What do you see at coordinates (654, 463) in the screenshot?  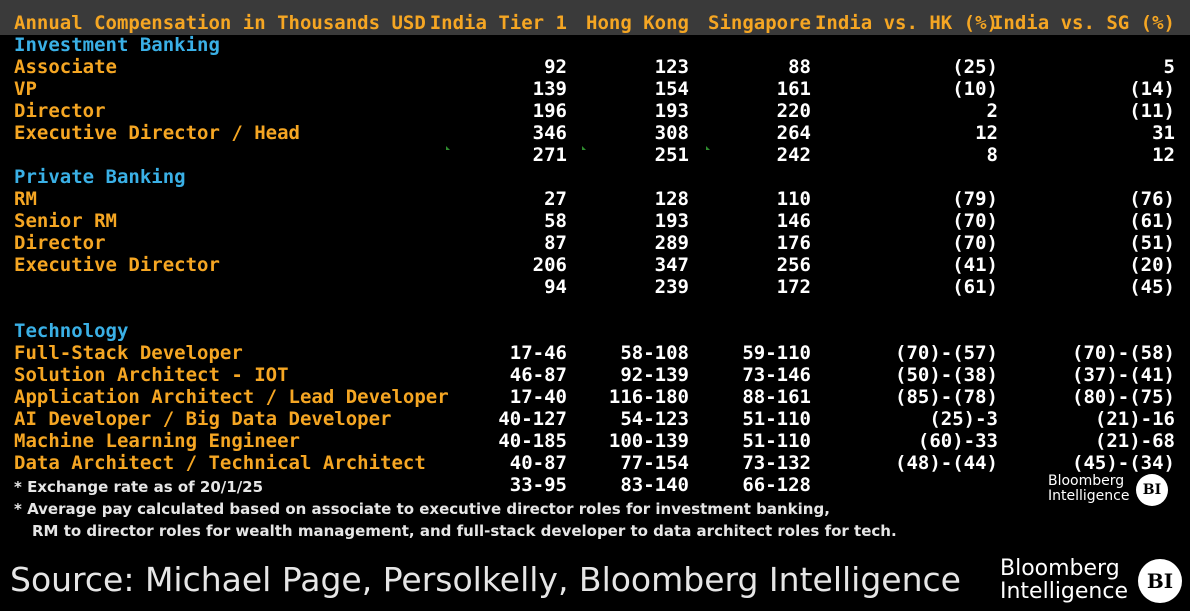 I see `table-cell: 77-154` at bounding box center [654, 463].